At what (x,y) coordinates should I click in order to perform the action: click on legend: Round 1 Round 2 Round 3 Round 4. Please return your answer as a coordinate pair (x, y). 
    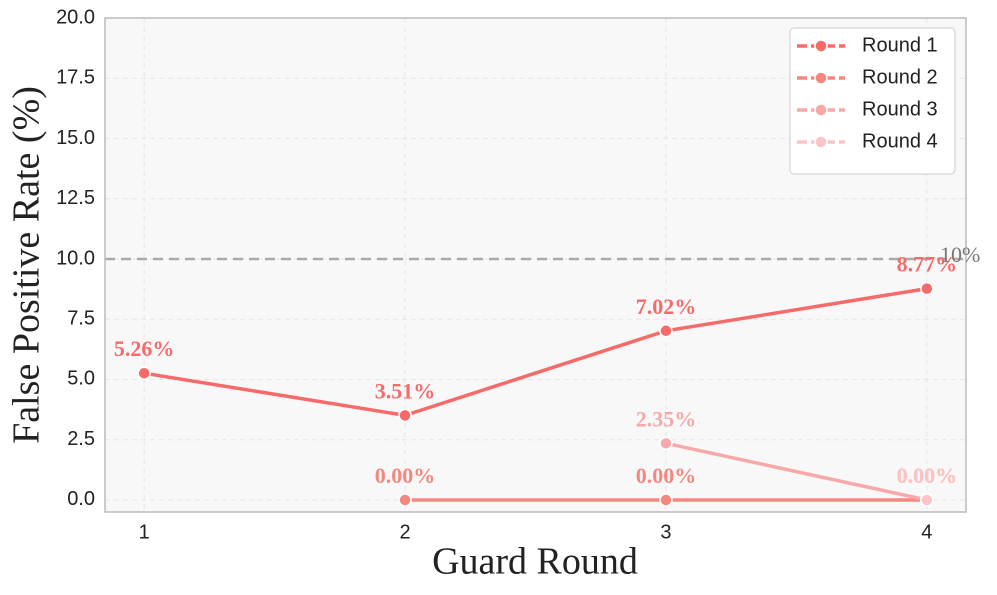
    Looking at the image, I should click on (872, 101).